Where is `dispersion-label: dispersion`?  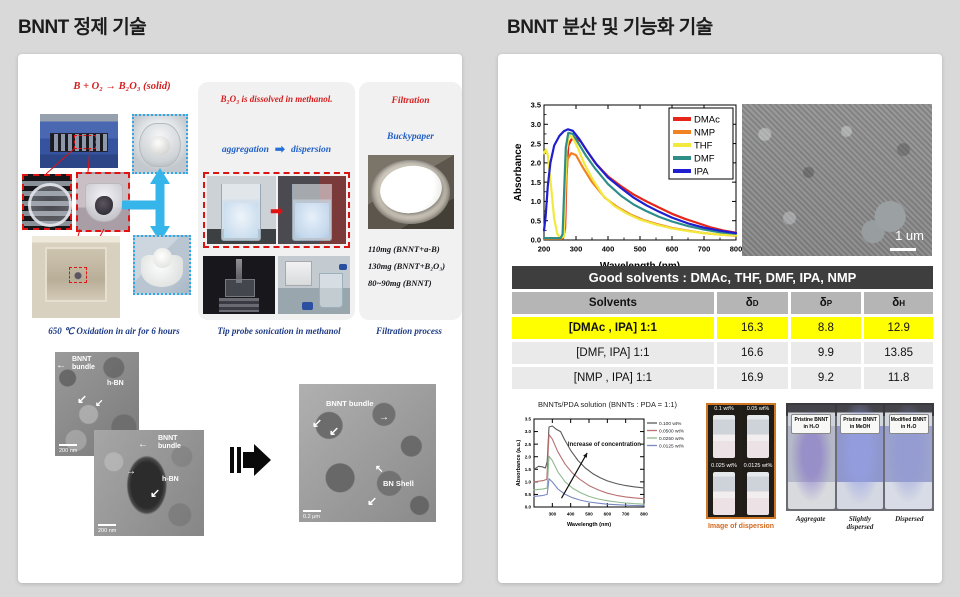
dispersion-label: dispersion is located at coordinates (311, 149).